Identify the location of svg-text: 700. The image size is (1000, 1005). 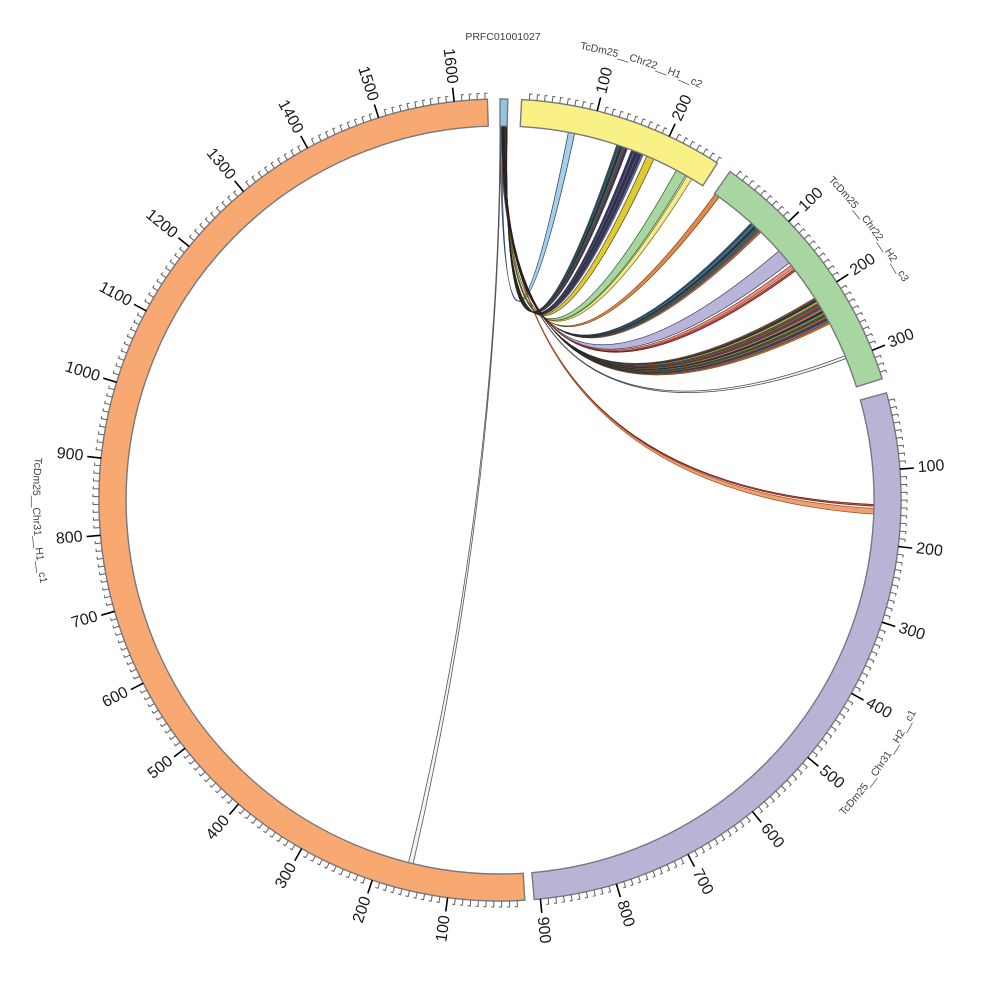
(84, 620).